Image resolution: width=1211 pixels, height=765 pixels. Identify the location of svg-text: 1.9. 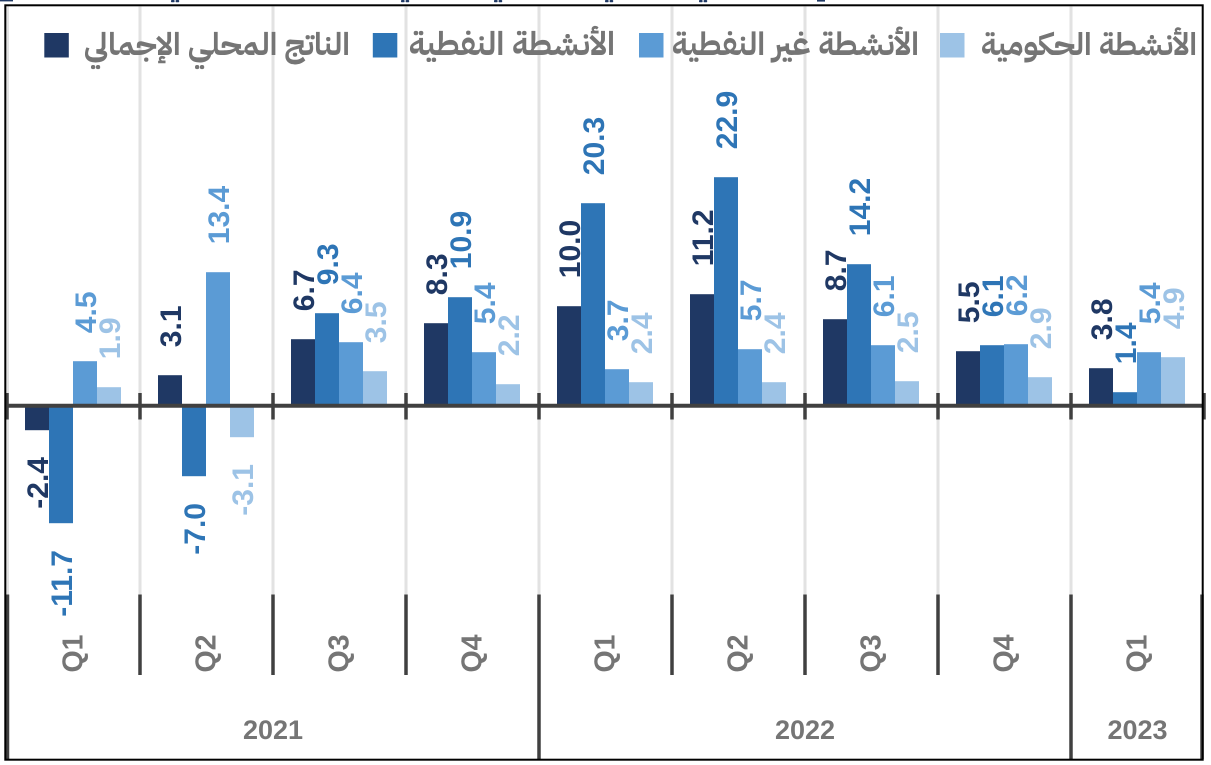
(110, 338).